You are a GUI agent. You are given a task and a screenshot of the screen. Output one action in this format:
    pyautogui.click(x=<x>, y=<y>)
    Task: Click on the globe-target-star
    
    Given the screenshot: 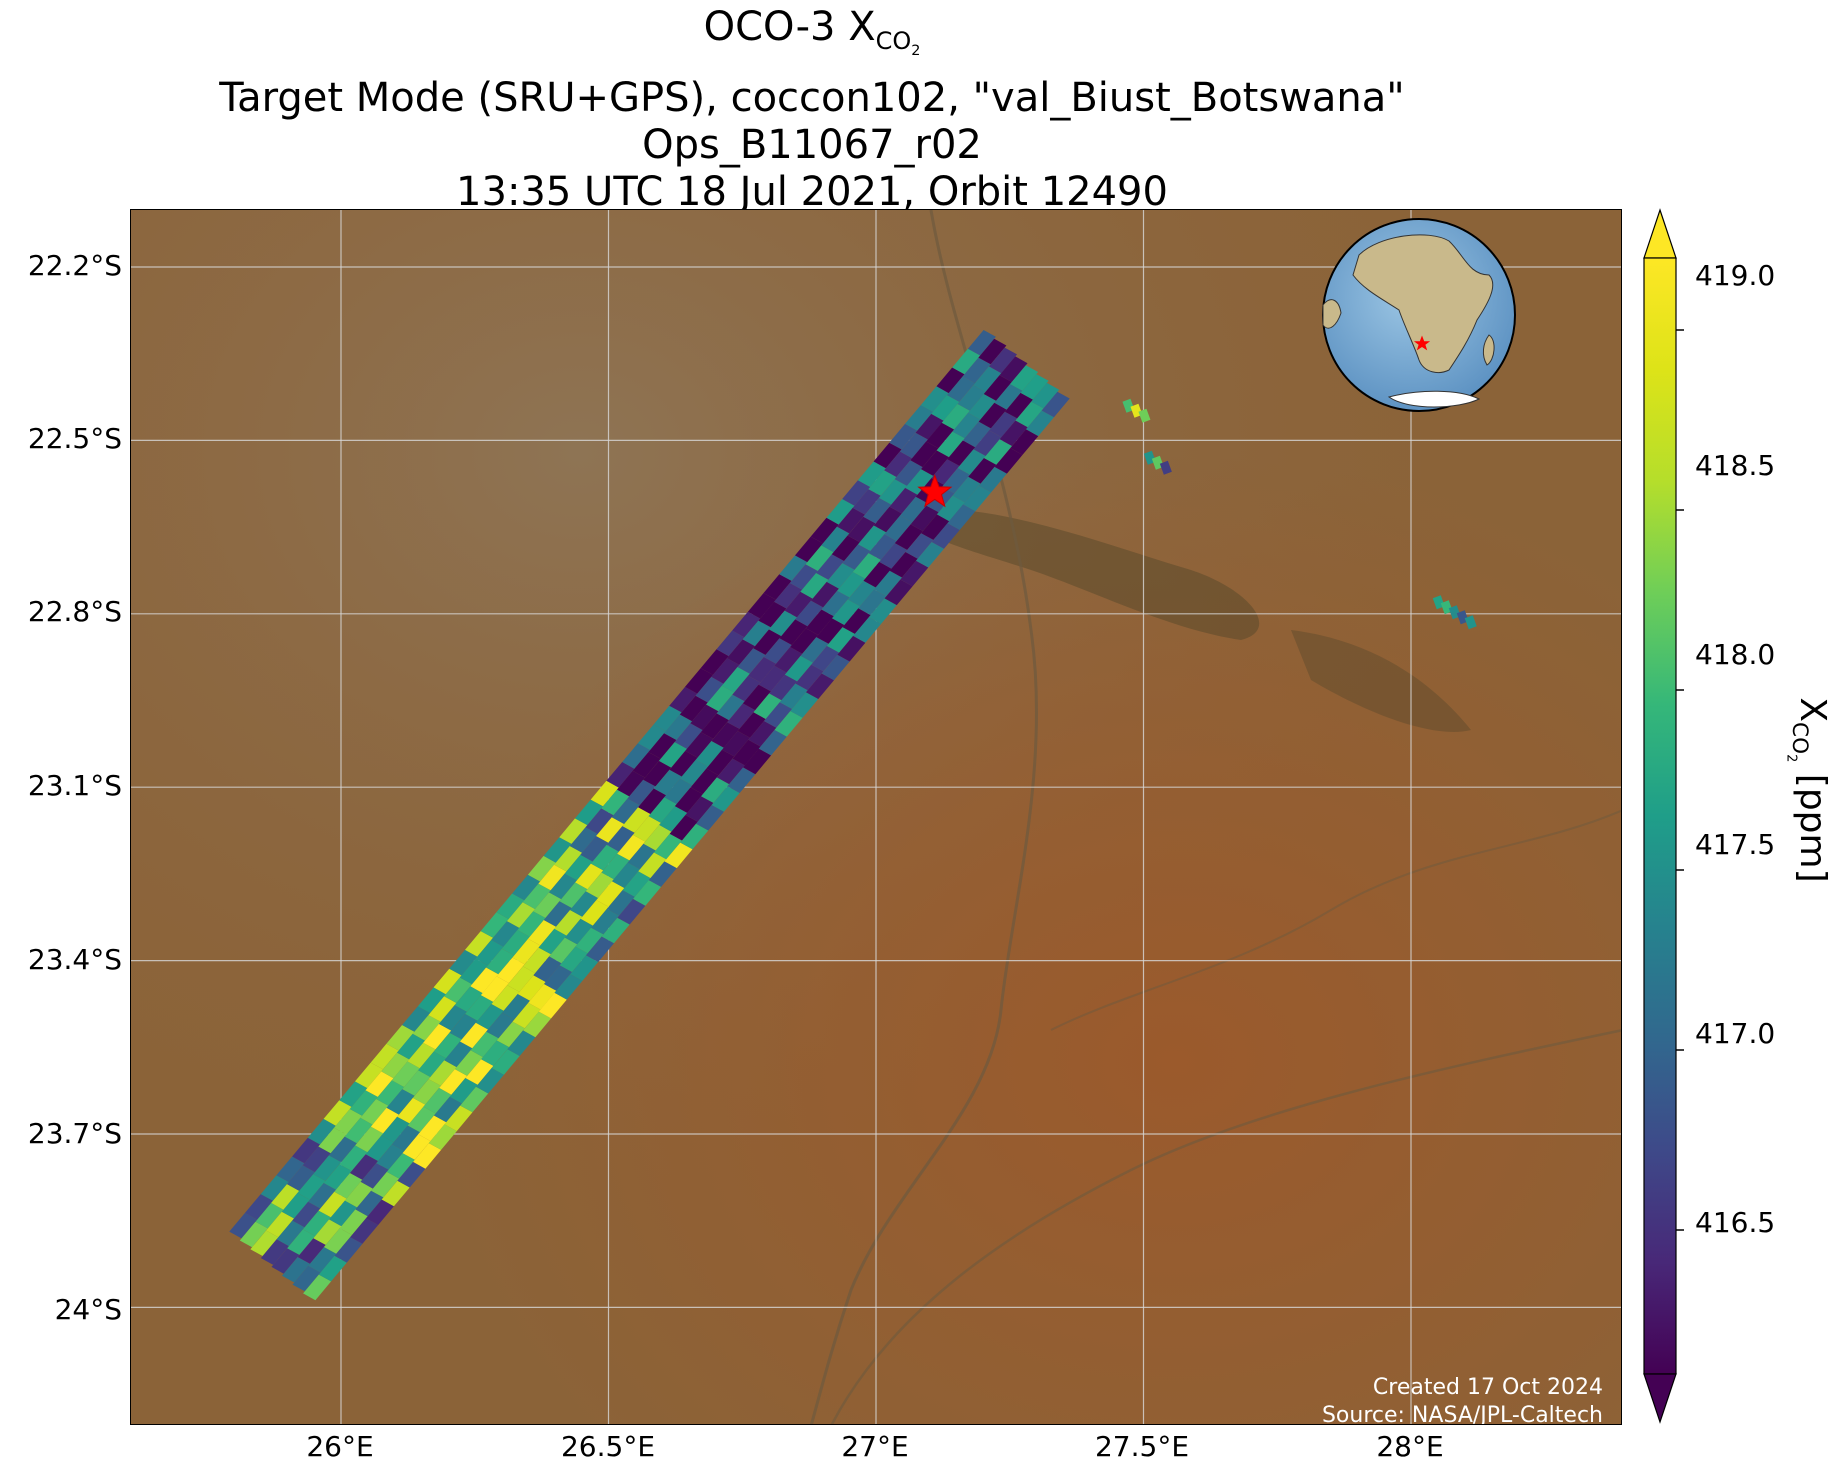 What is the action you would take?
    pyautogui.click(x=1422, y=343)
    